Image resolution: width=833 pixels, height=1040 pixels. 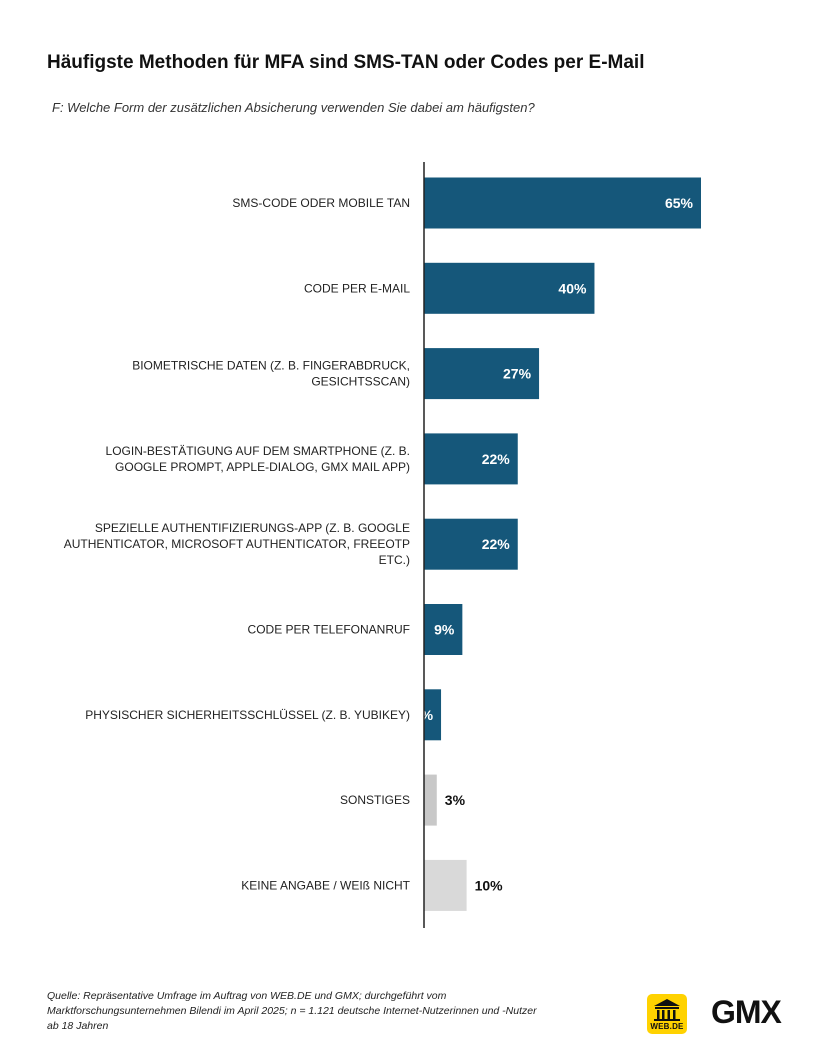 What do you see at coordinates (423, 715) in the screenshot?
I see `value-label-7: 4%` at bounding box center [423, 715].